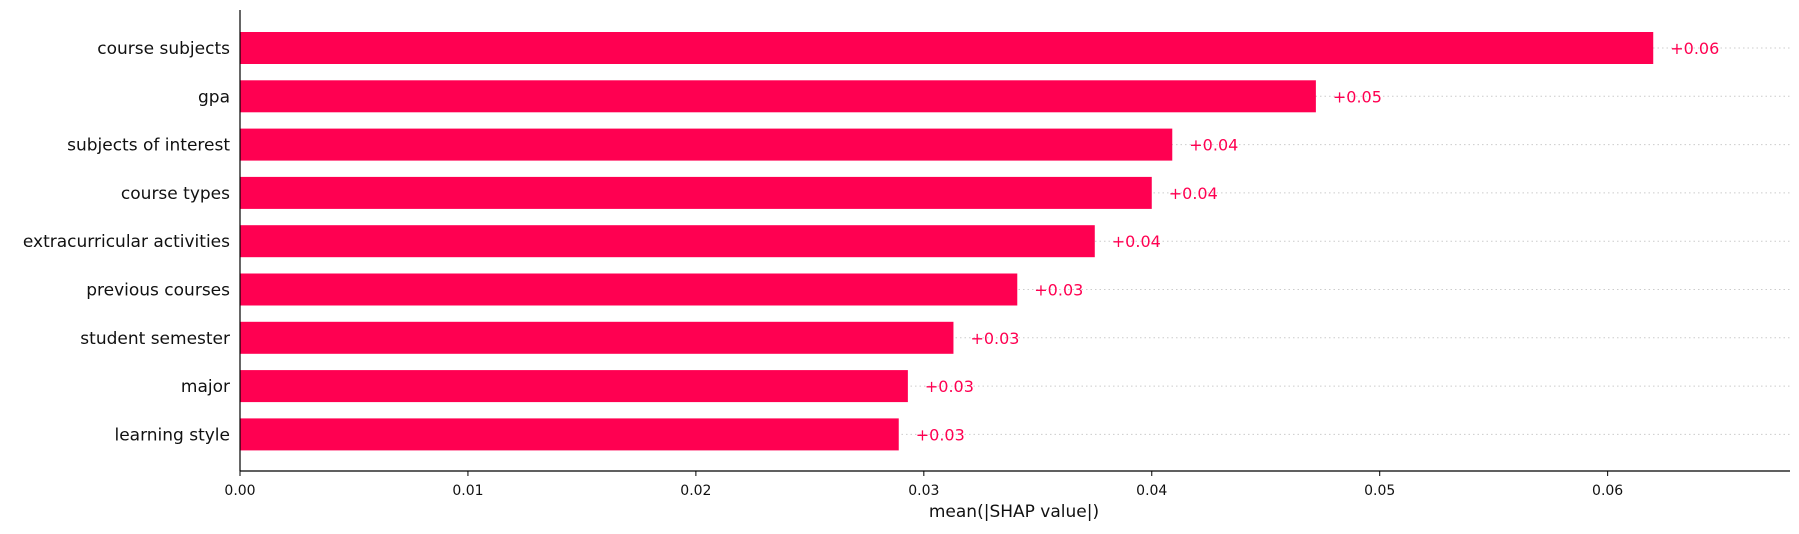 This screenshot has width=1799, height=534. I want to click on category-label: student semester, so click(155, 339).